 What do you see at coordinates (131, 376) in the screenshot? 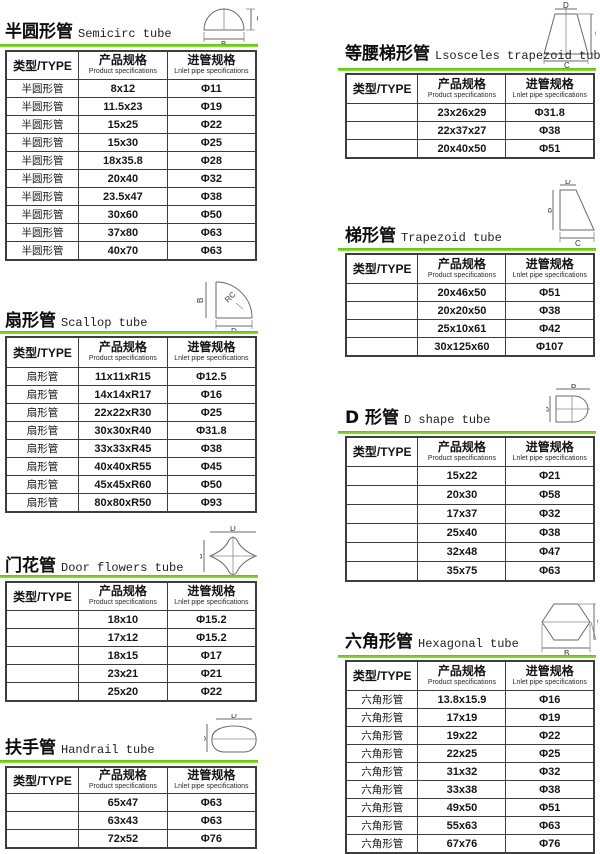
I see `table-row: 扇形管 11x11xR15 Φ12.5` at bounding box center [131, 376].